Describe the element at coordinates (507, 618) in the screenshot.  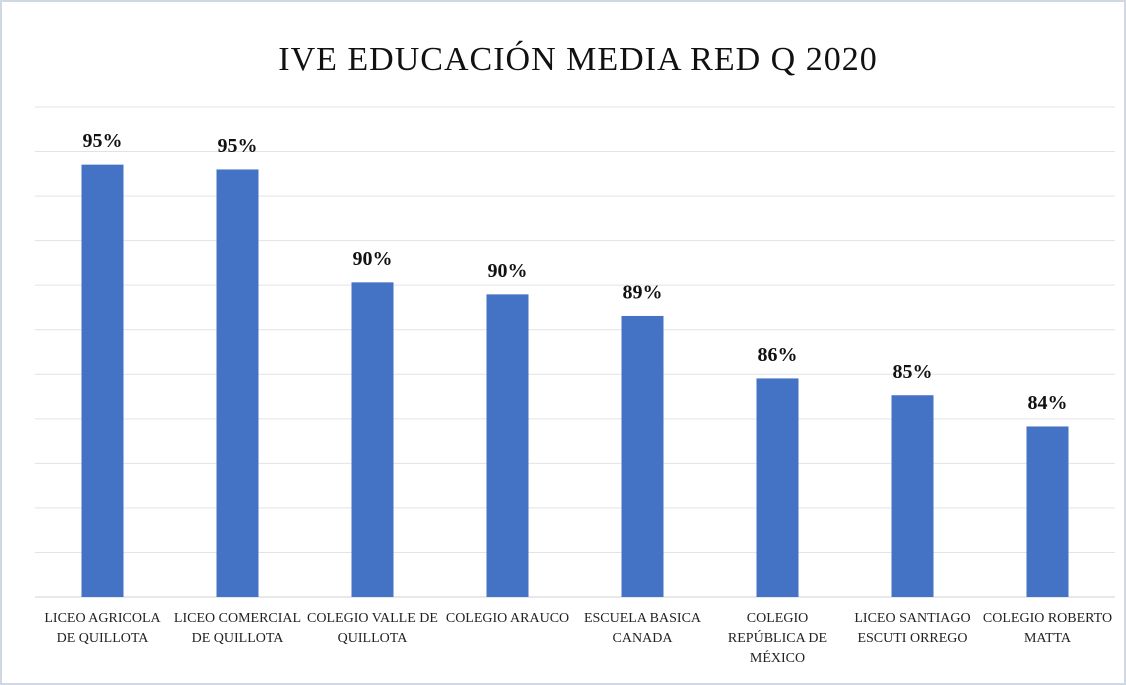
I see `x-tick-label: COLEGIO ARAUCO` at that location.